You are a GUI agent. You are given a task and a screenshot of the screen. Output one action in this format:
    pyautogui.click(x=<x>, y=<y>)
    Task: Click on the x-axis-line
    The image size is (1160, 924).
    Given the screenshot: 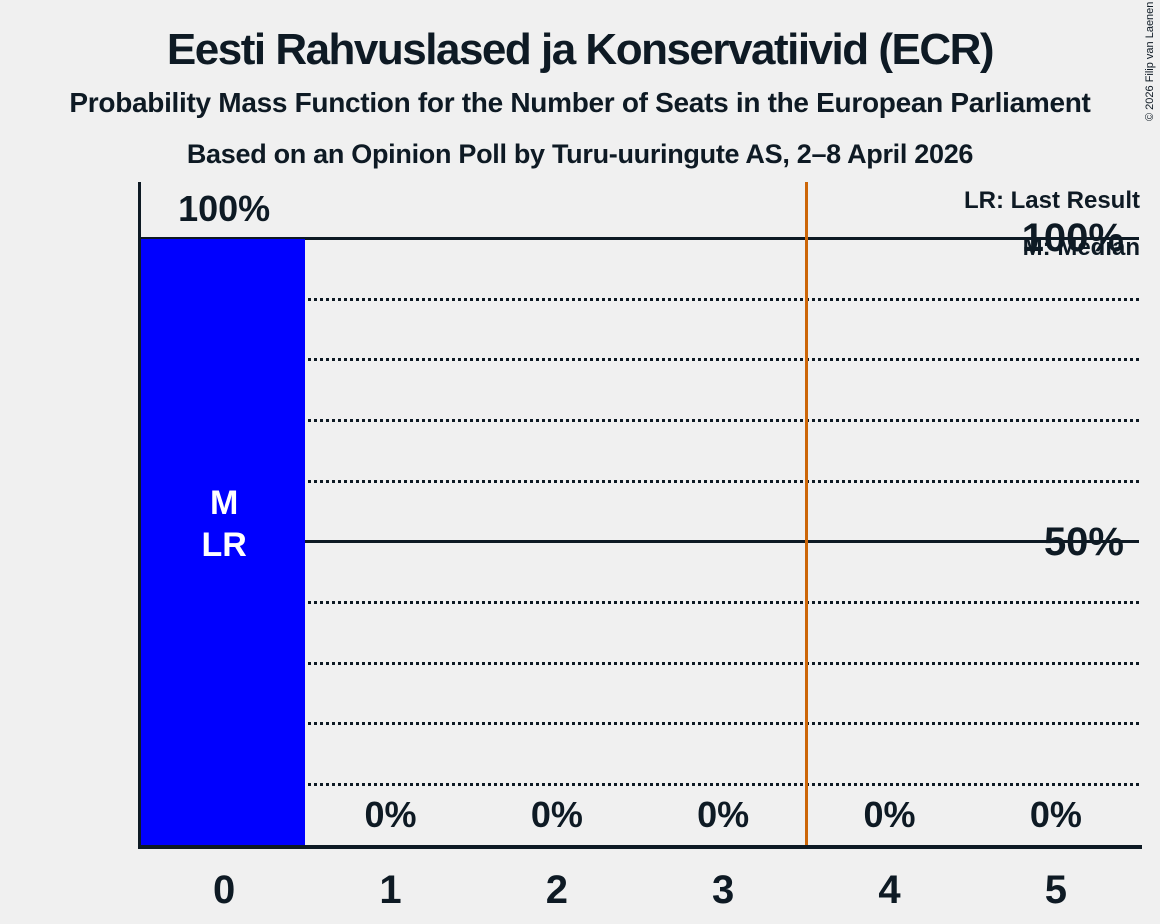 What is the action you would take?
    pyautogui.click(x=640, y=847)
    